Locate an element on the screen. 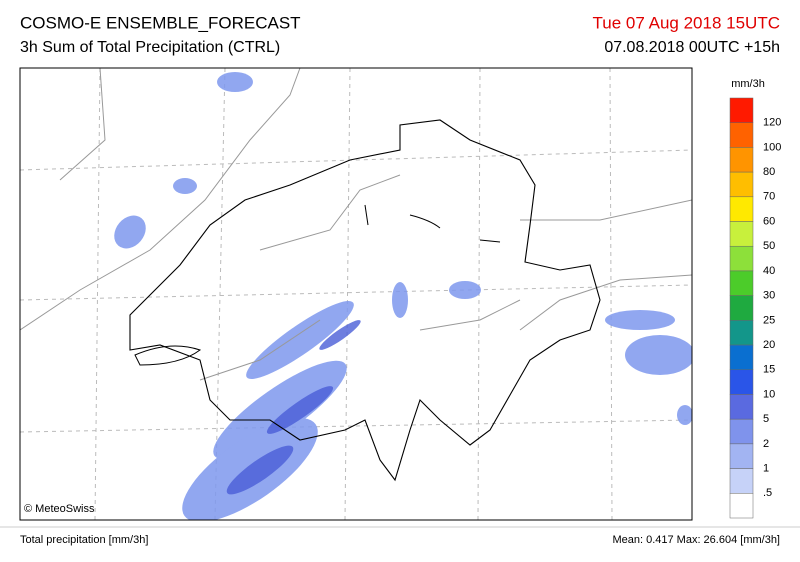 The width and height of the screenshot is (800, 562). legend-label: 50 is located at coordinates (769, 246).